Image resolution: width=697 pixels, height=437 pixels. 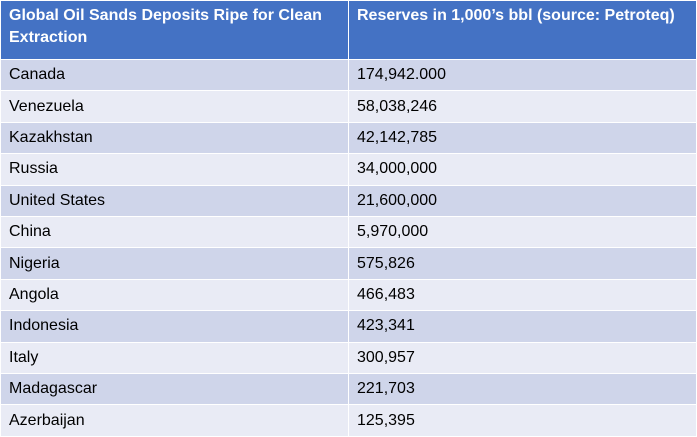 I want to click on country-cell: Madagascar, so click(x=174, y=389).